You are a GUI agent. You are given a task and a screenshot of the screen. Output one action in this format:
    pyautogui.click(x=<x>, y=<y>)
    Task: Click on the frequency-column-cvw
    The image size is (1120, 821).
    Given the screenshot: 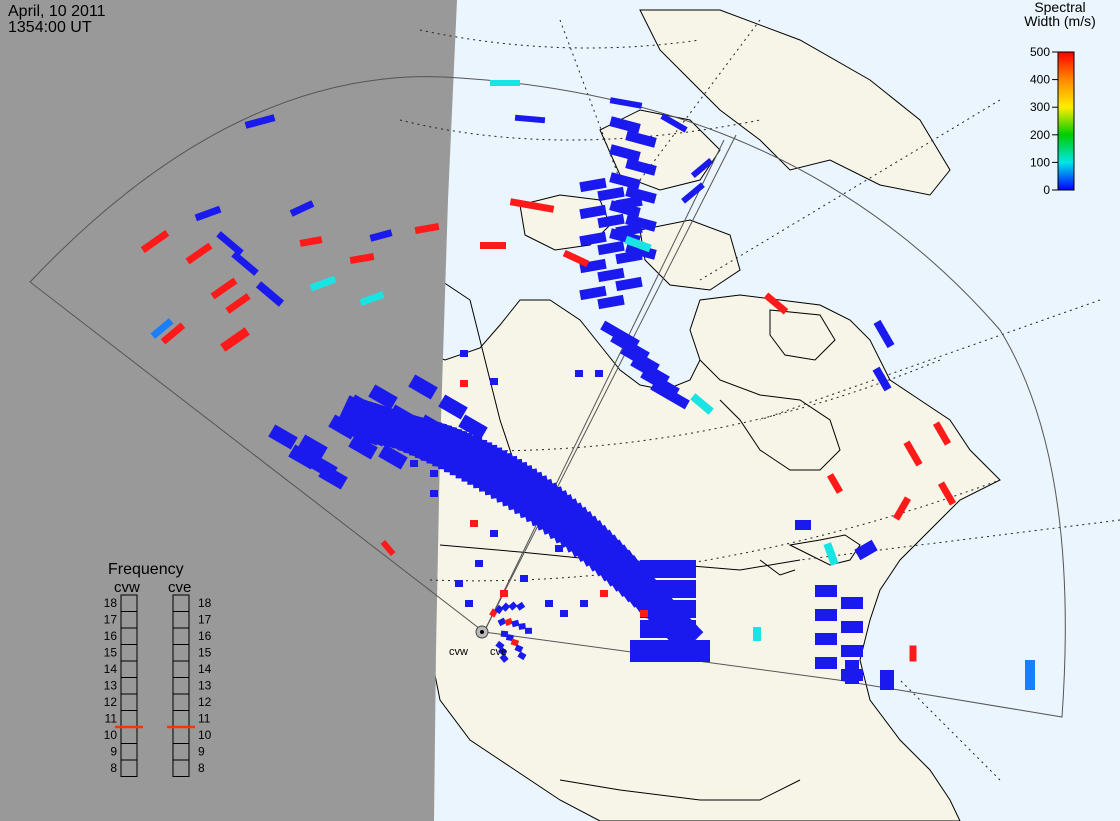 What is the action you would take?
    pyautogui.click(x=129, y=685)
    